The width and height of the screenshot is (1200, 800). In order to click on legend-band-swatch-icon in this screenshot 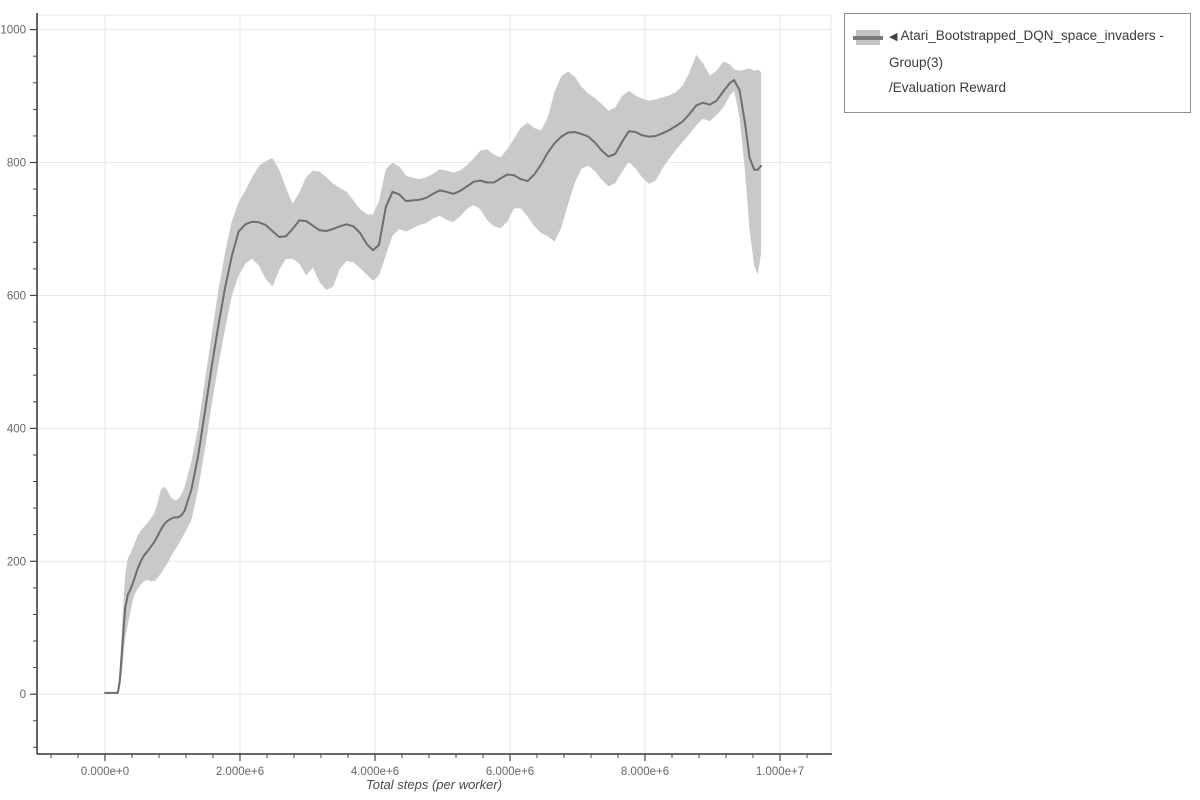, I will do `click(868, 38)`.